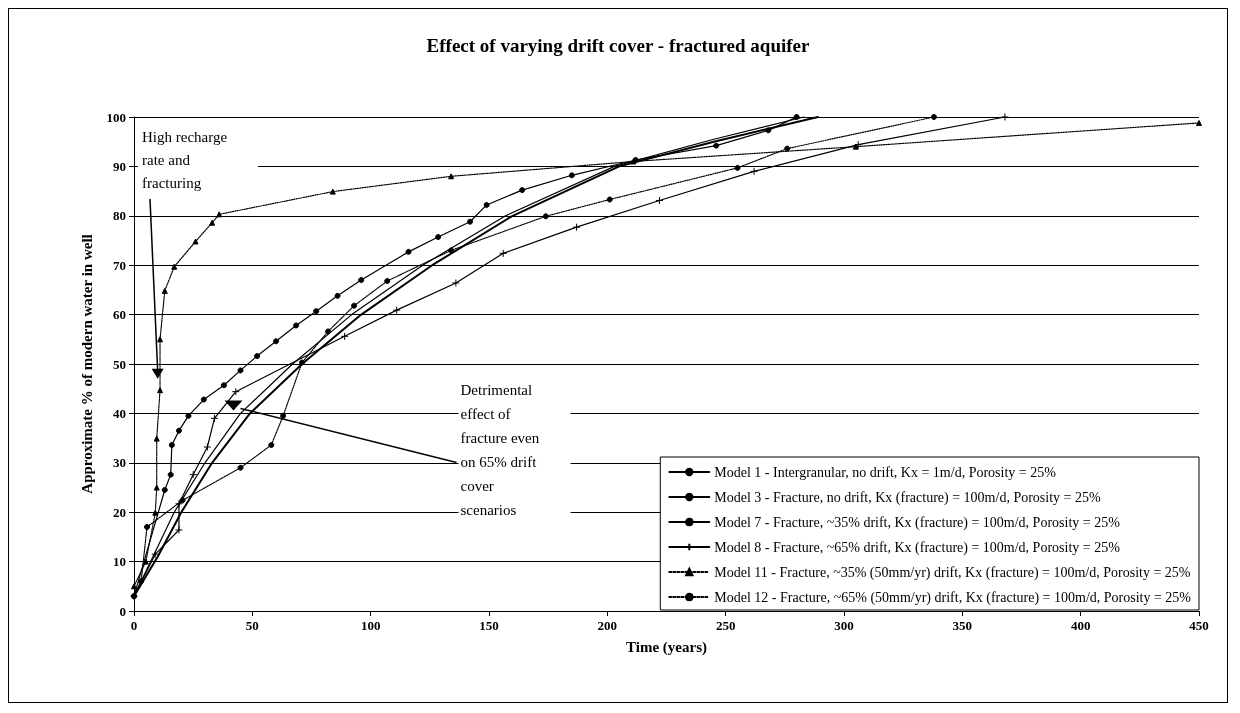  Describe the element at coordinates (119, 512) in the screenshot. I see `y-tick-label: 20` at that location.